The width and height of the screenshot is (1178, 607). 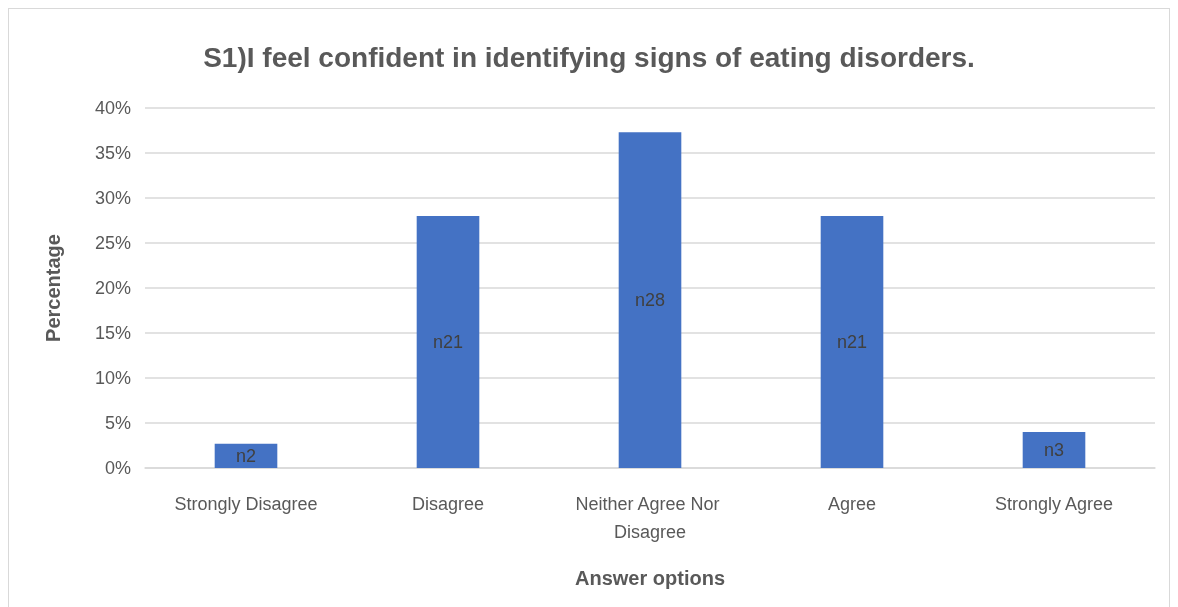 I want to click on x-tick-label: Agree, so click(x=852, y=504).